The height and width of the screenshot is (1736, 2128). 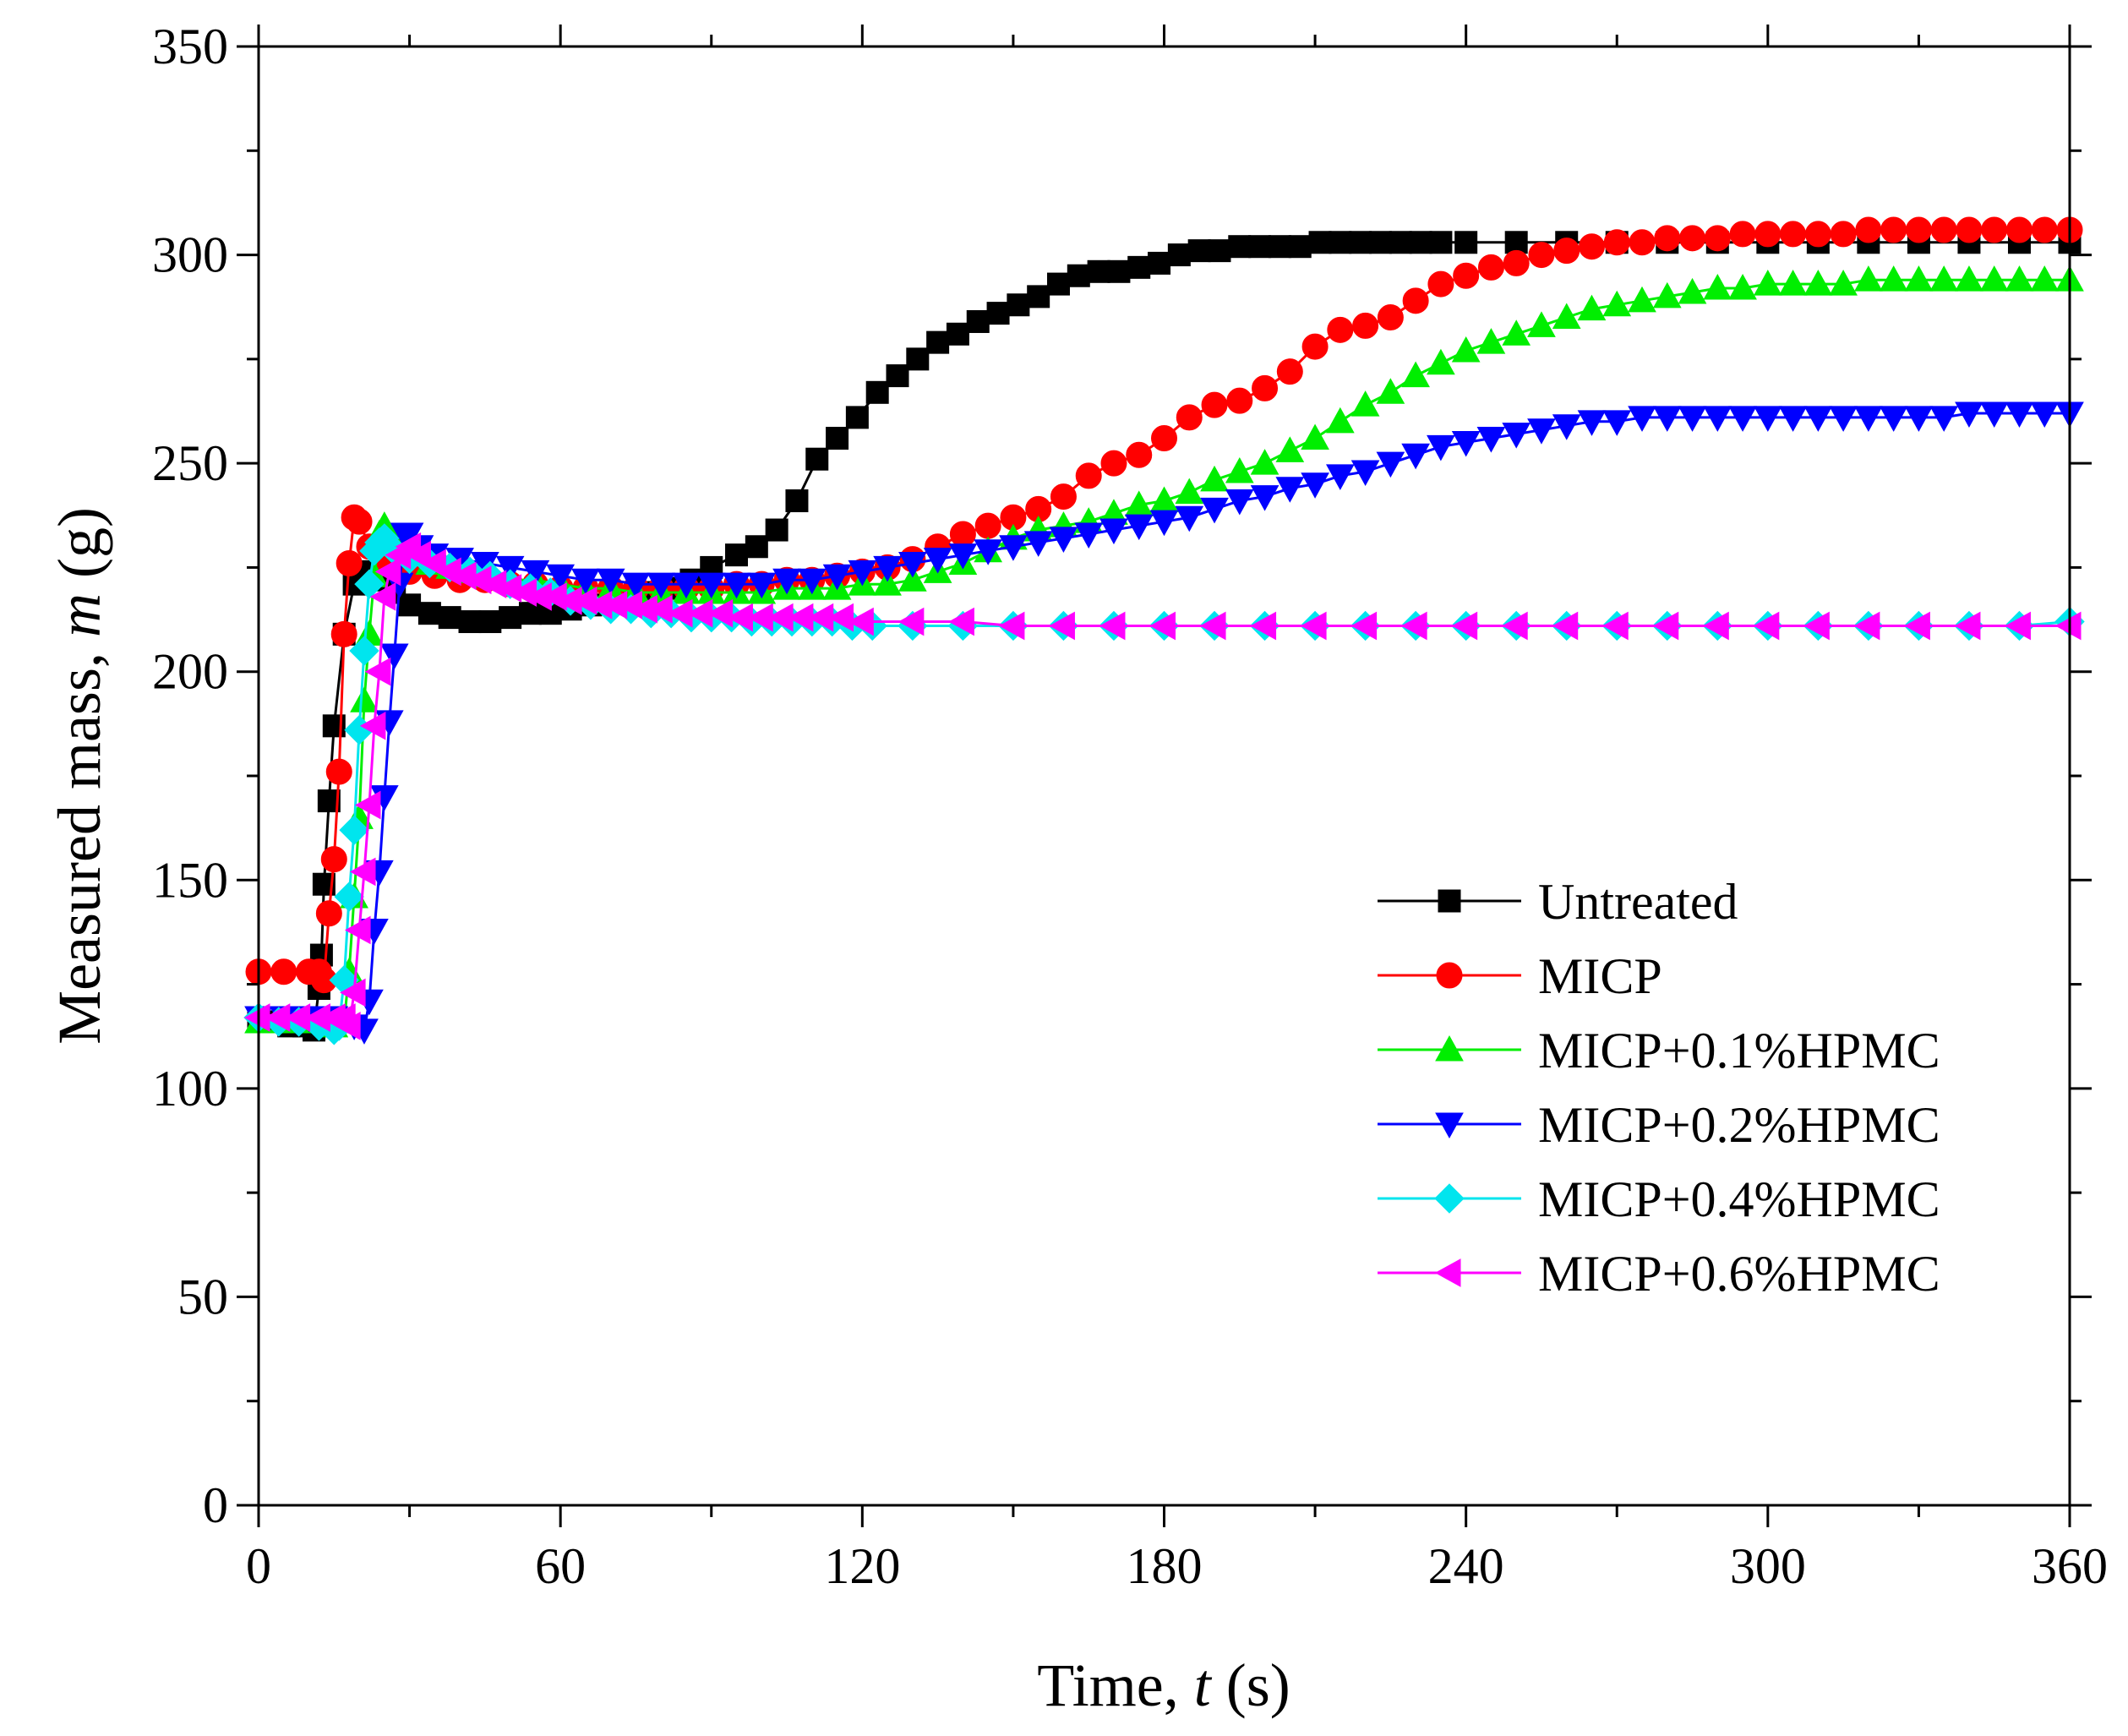 What do you see at coordinates (1600, 976) in the screenshot?
I see `legend-label: MICP` at bounding box center [1600, 976].